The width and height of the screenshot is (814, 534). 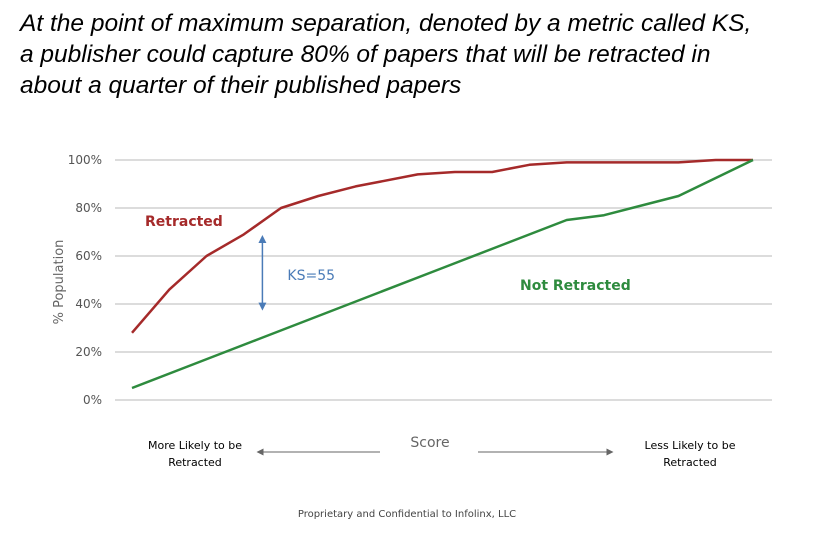 What do you see at coordinates (92, 400) in the screenshot?
I see `y-tick-label: 0%` at bounding box center [92, 400].